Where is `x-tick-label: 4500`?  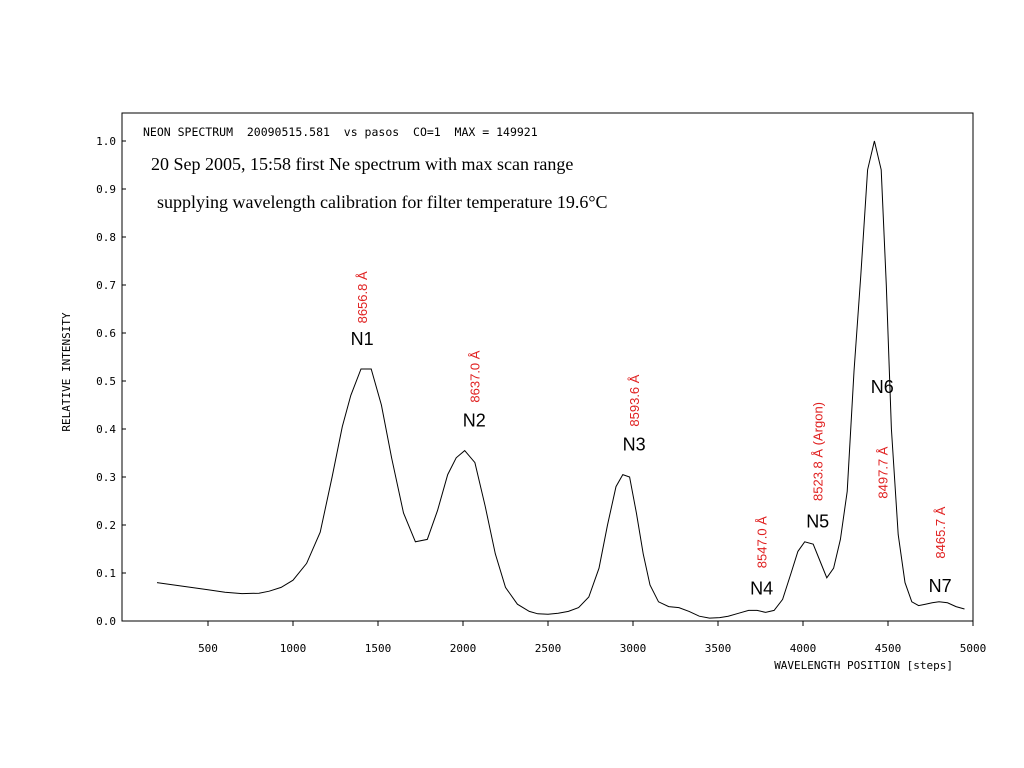
x-tick-label: 4500 is located at coordinates (888, 648).